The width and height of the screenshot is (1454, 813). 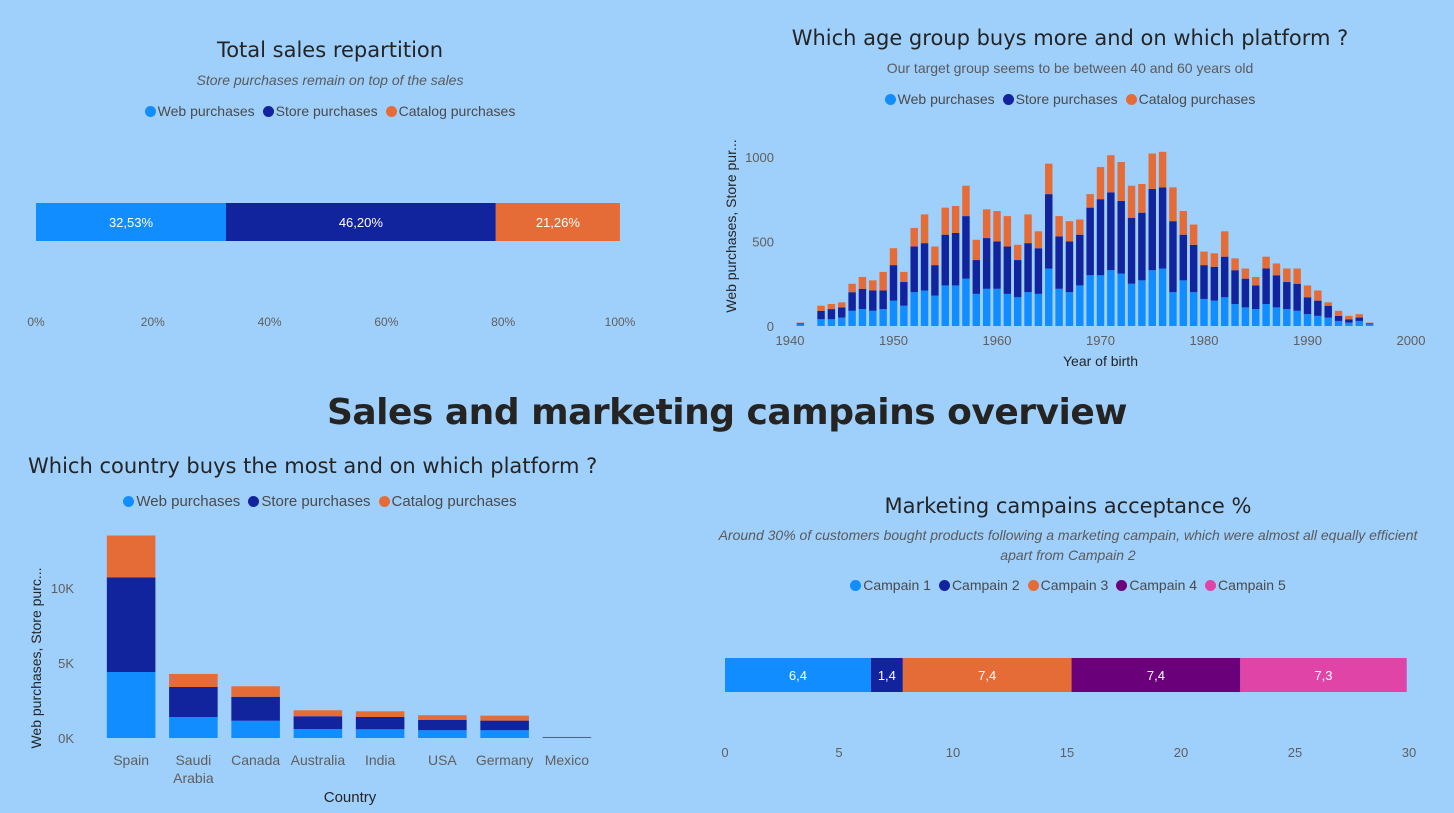 I want to click on legend-item-campaign-1: Campain 1, so click(x=890, y=585).